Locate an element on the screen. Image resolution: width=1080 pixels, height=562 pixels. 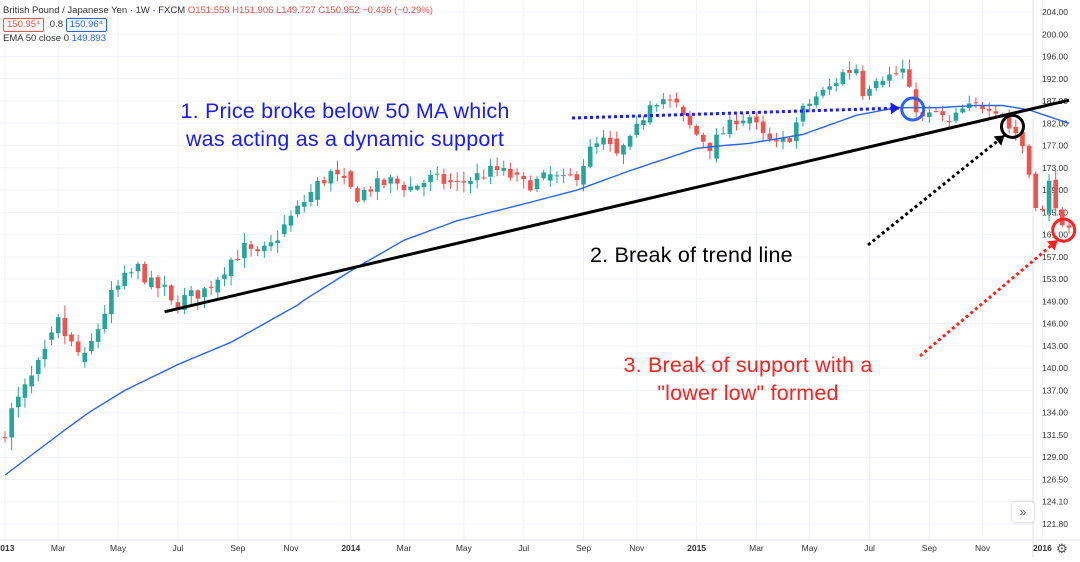
price-tick-label: 182.00 is located at coordinates (1055, 123).